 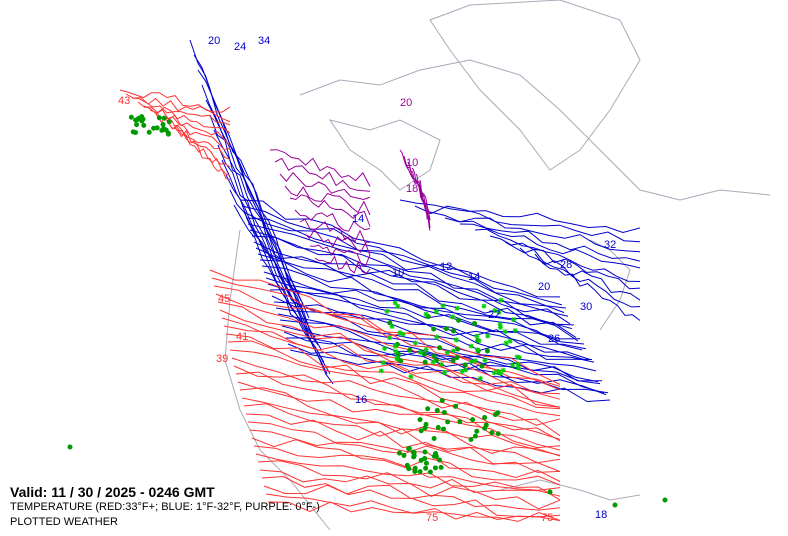 What do you see at coordinates (412, 189) in the screenshot?
I see `contour-label: 18` at bounding box center [412, 189].